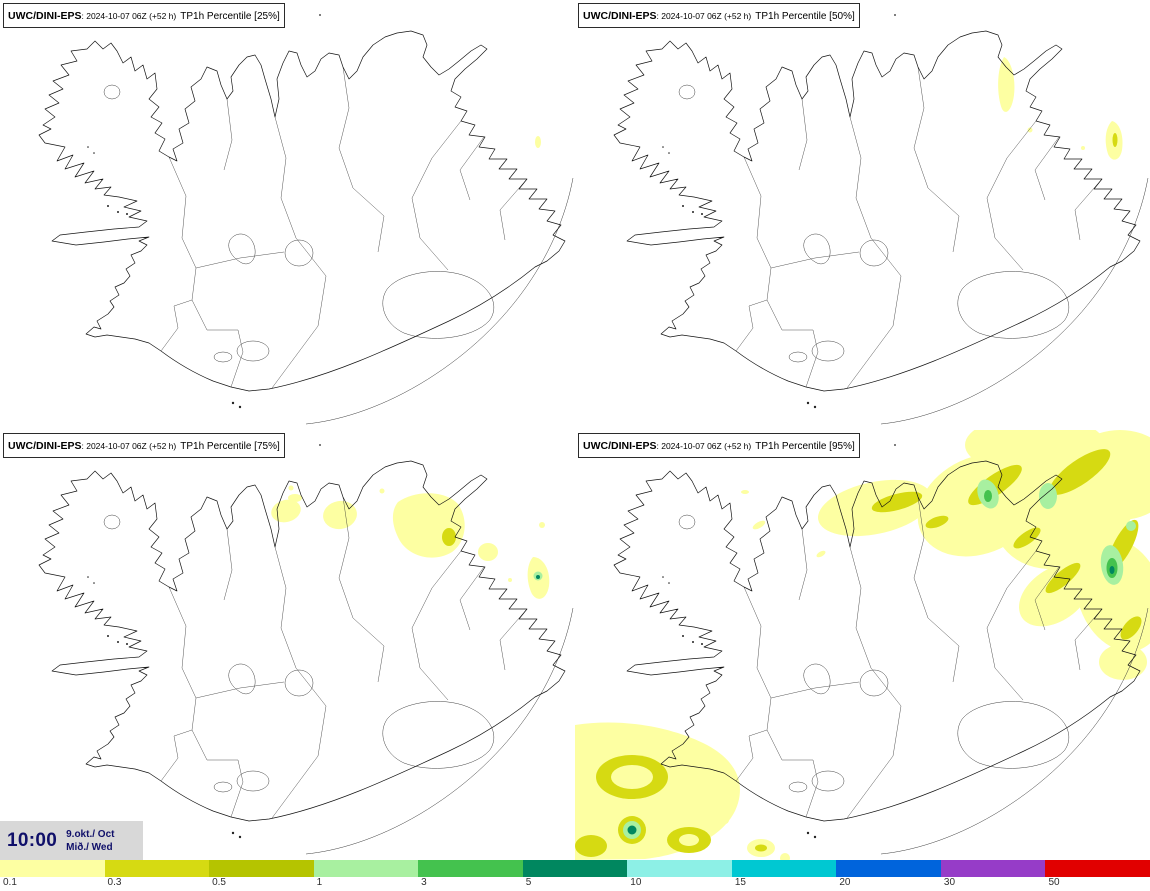 The image size is (1150, 891). I want to click on colorbar-label: 5, so click(528, 882).